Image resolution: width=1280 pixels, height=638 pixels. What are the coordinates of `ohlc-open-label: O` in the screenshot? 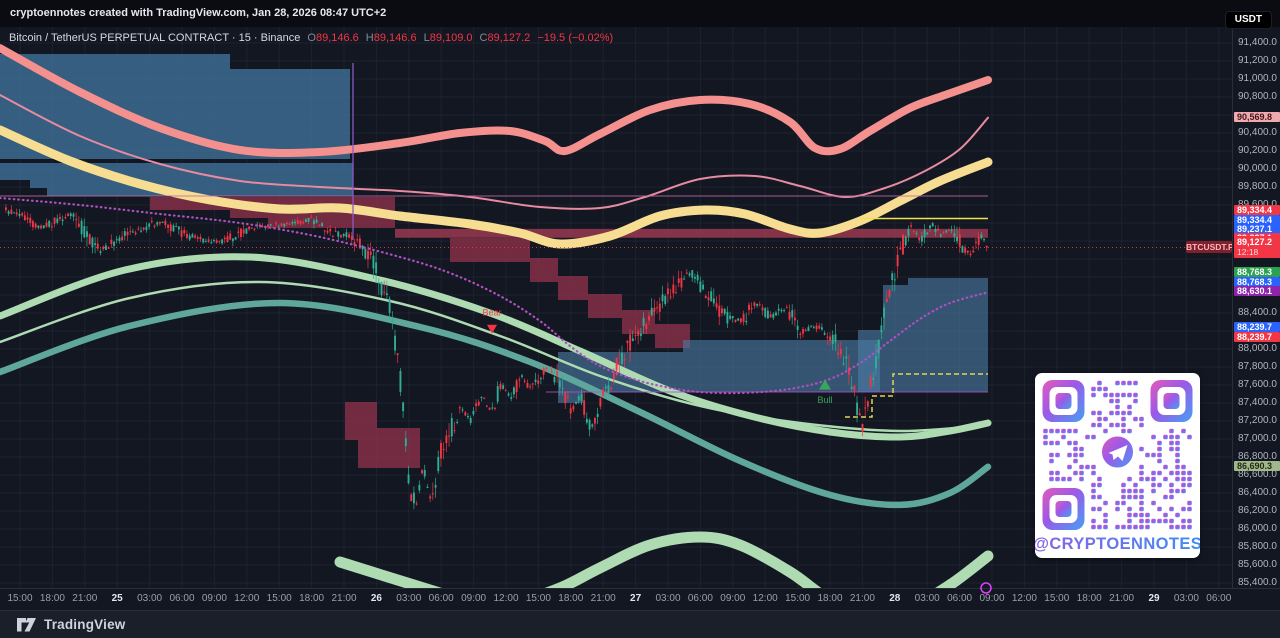 It's located at (311, 38).